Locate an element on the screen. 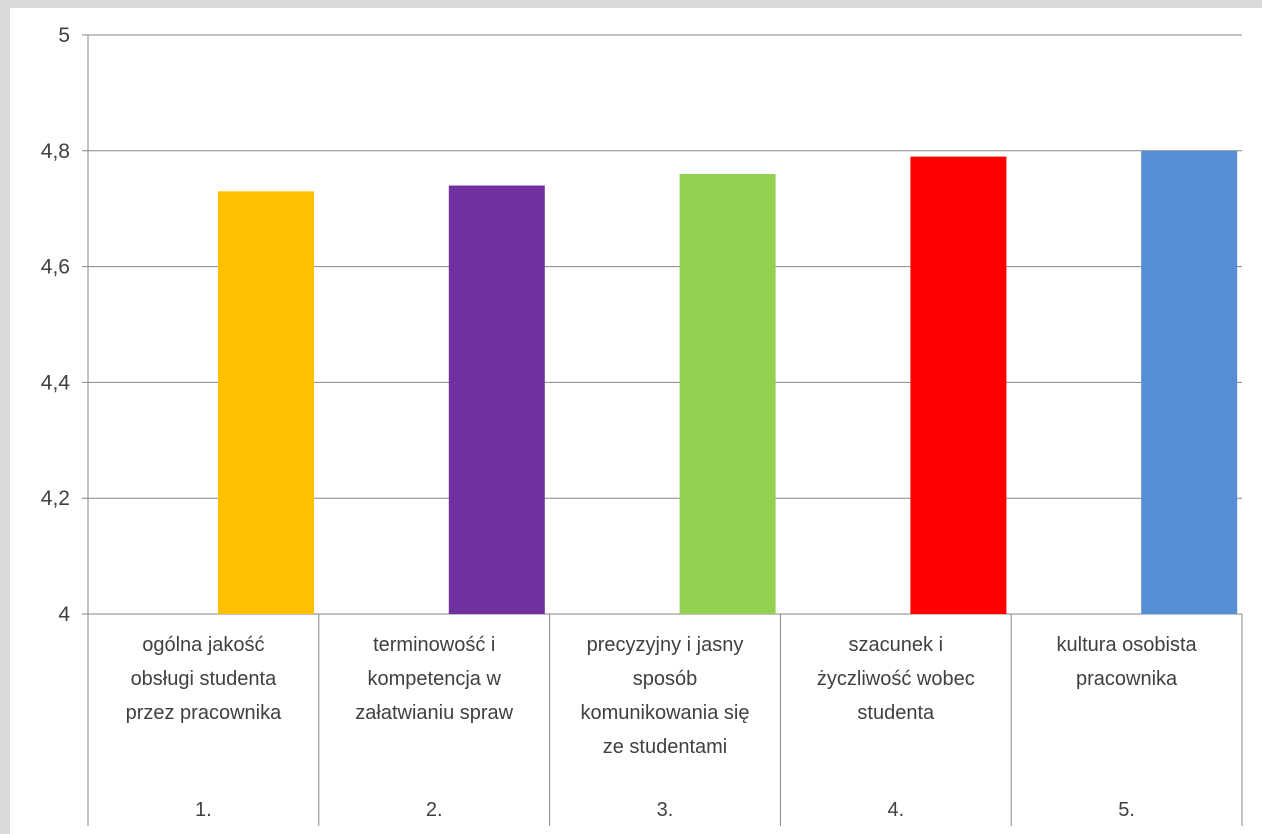  y-tick-label: 4,6 is located at coordinates (55, 267).